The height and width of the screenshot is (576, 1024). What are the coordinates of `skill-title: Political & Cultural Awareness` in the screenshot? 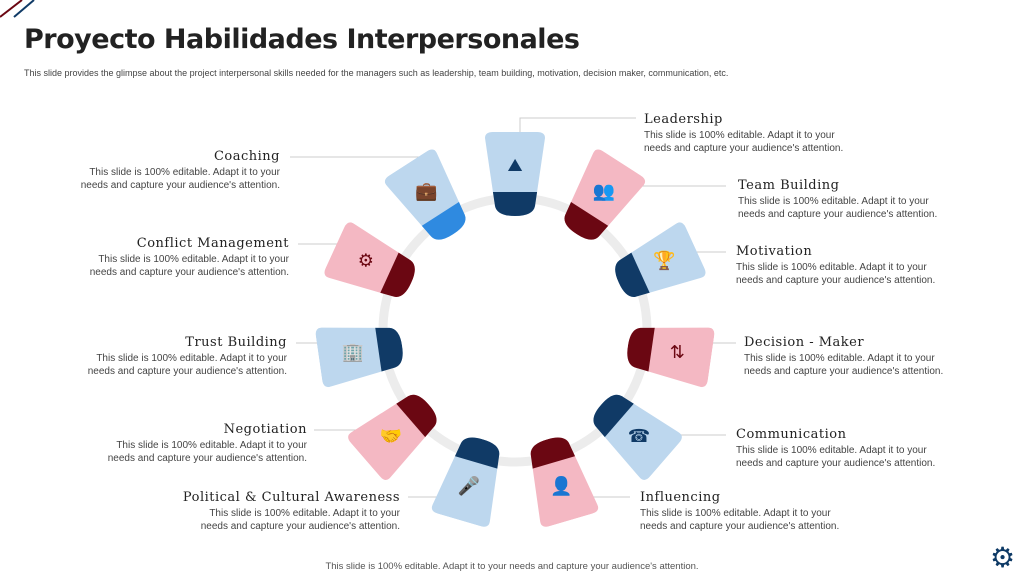 It's located at (291, 497).